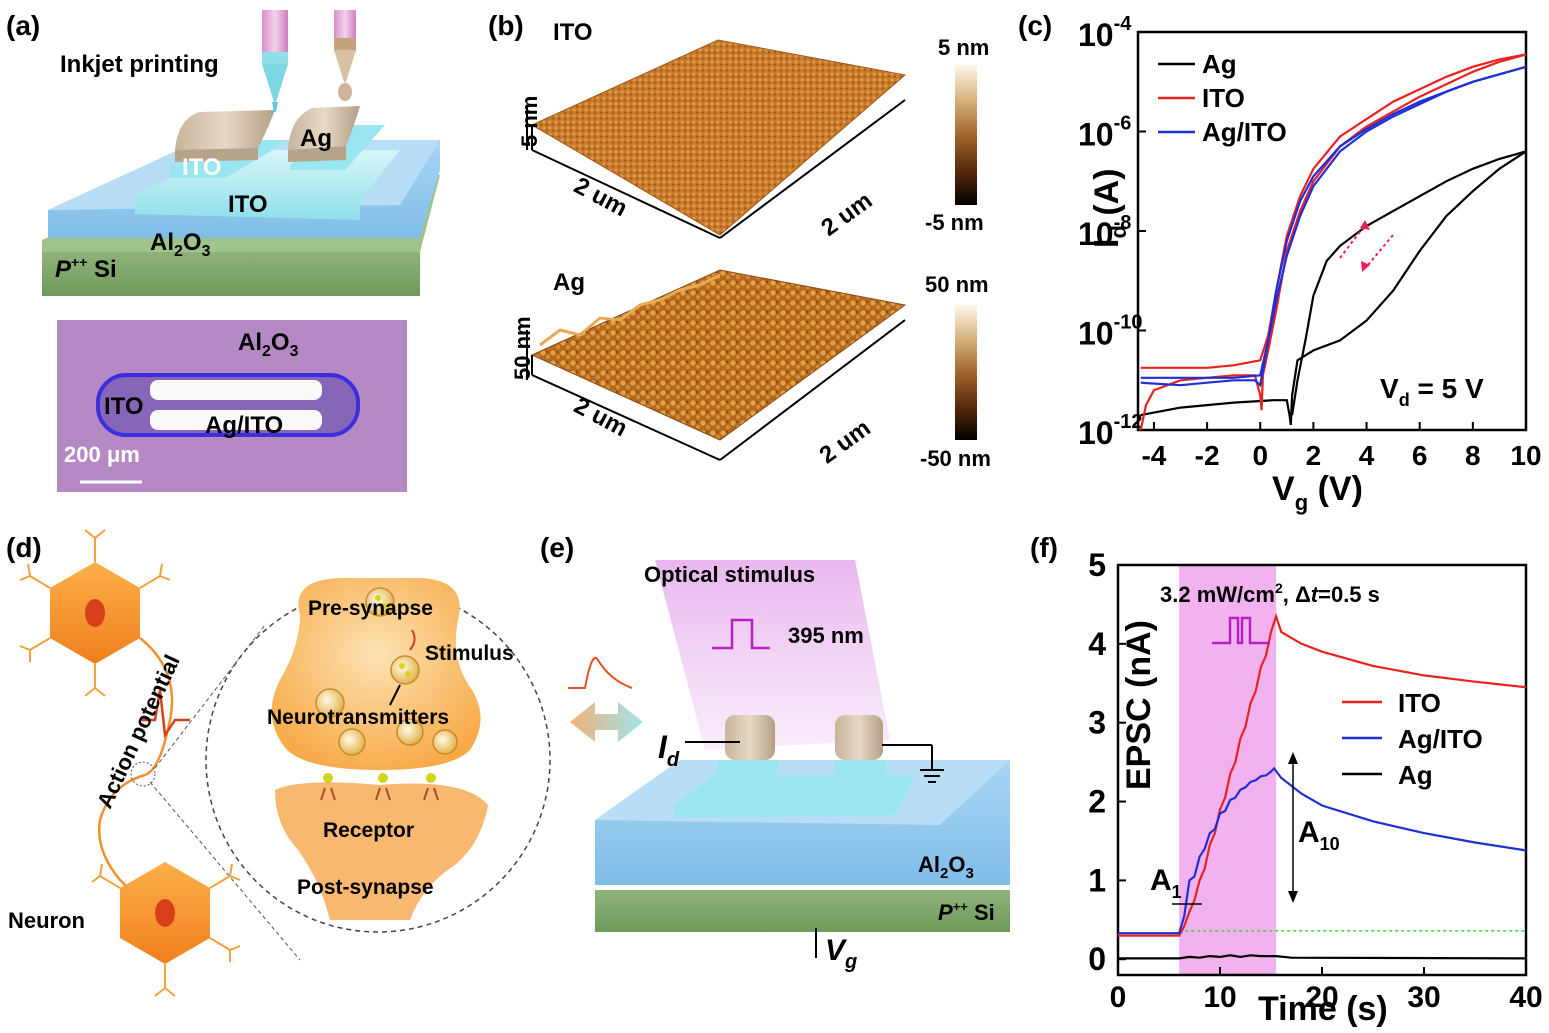 The width and height of the screenshot is (1549, 1033). What do you see at coordinates (600, 673) in the screenshot?
I see `e-spike` at bounding box center [600, 673].